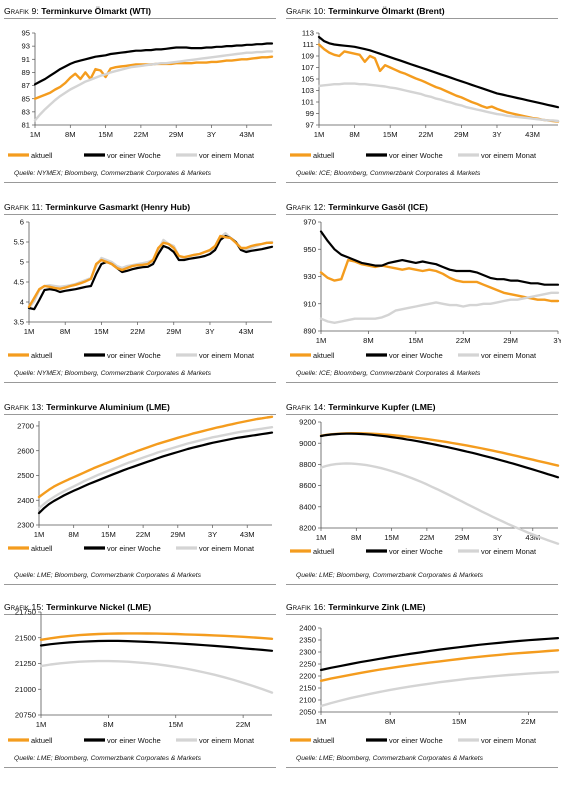  Describe the element at coordinates (26, 33) in the screenshot. I see `y-tick-label: 95` at that location.